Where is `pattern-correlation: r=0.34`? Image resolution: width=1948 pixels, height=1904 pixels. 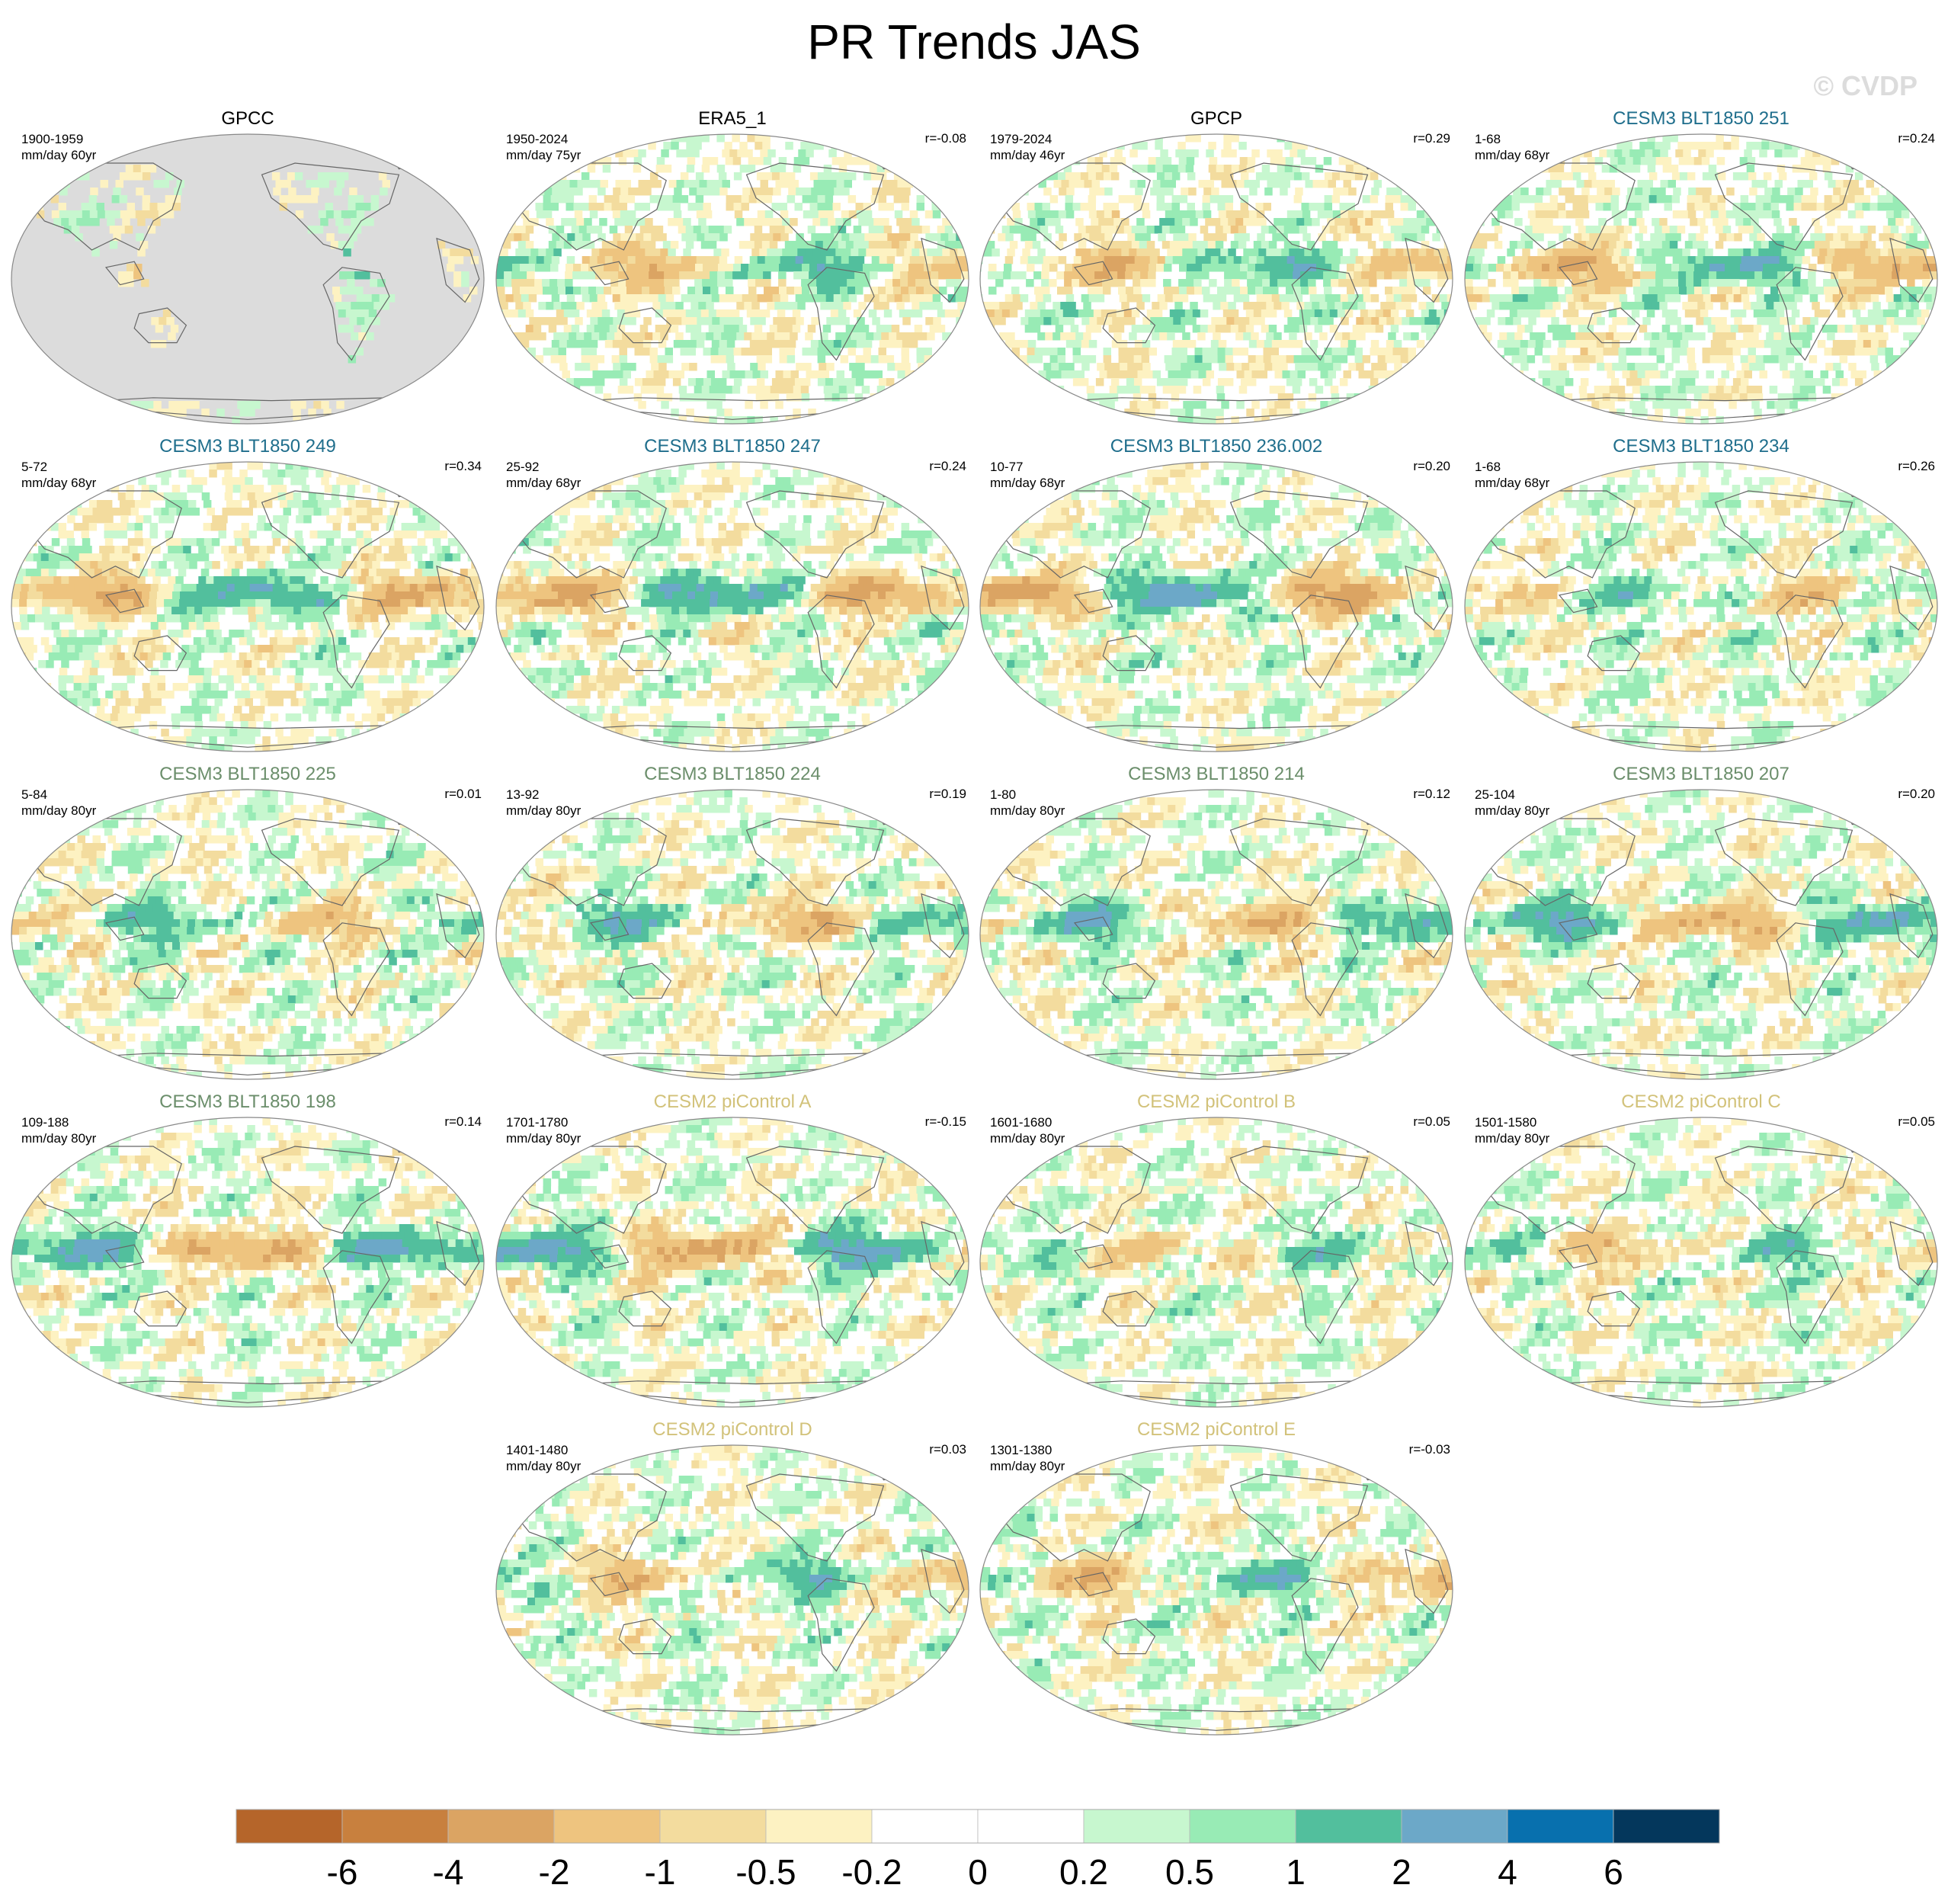
pattern-correlation: r=0.34 is located at coordinates (463, 466).